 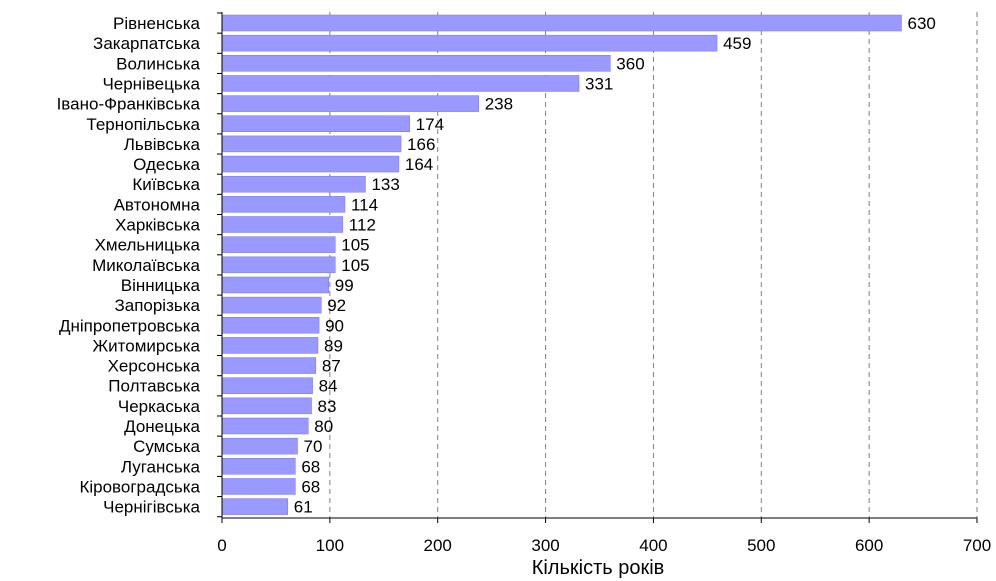 What do you see at coordinates (166, 446) in the screenshot?
I see `category-label: Сумська` at bounding box center [166, 446].